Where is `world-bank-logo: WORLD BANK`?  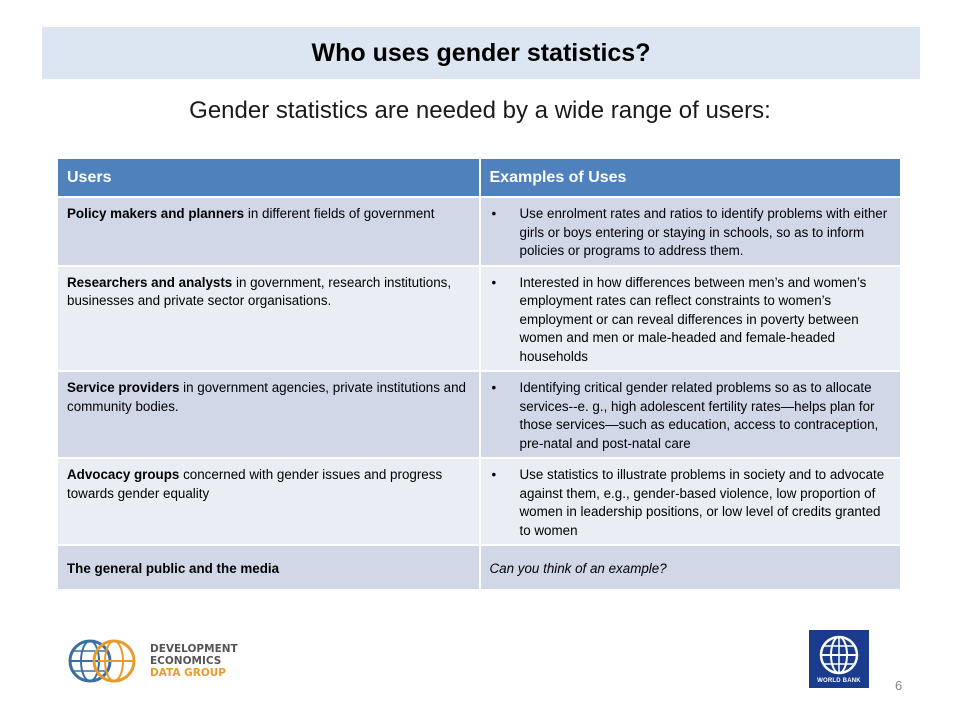 world-bank-logo: WORLD BANK is located at coordinates (839, 659).